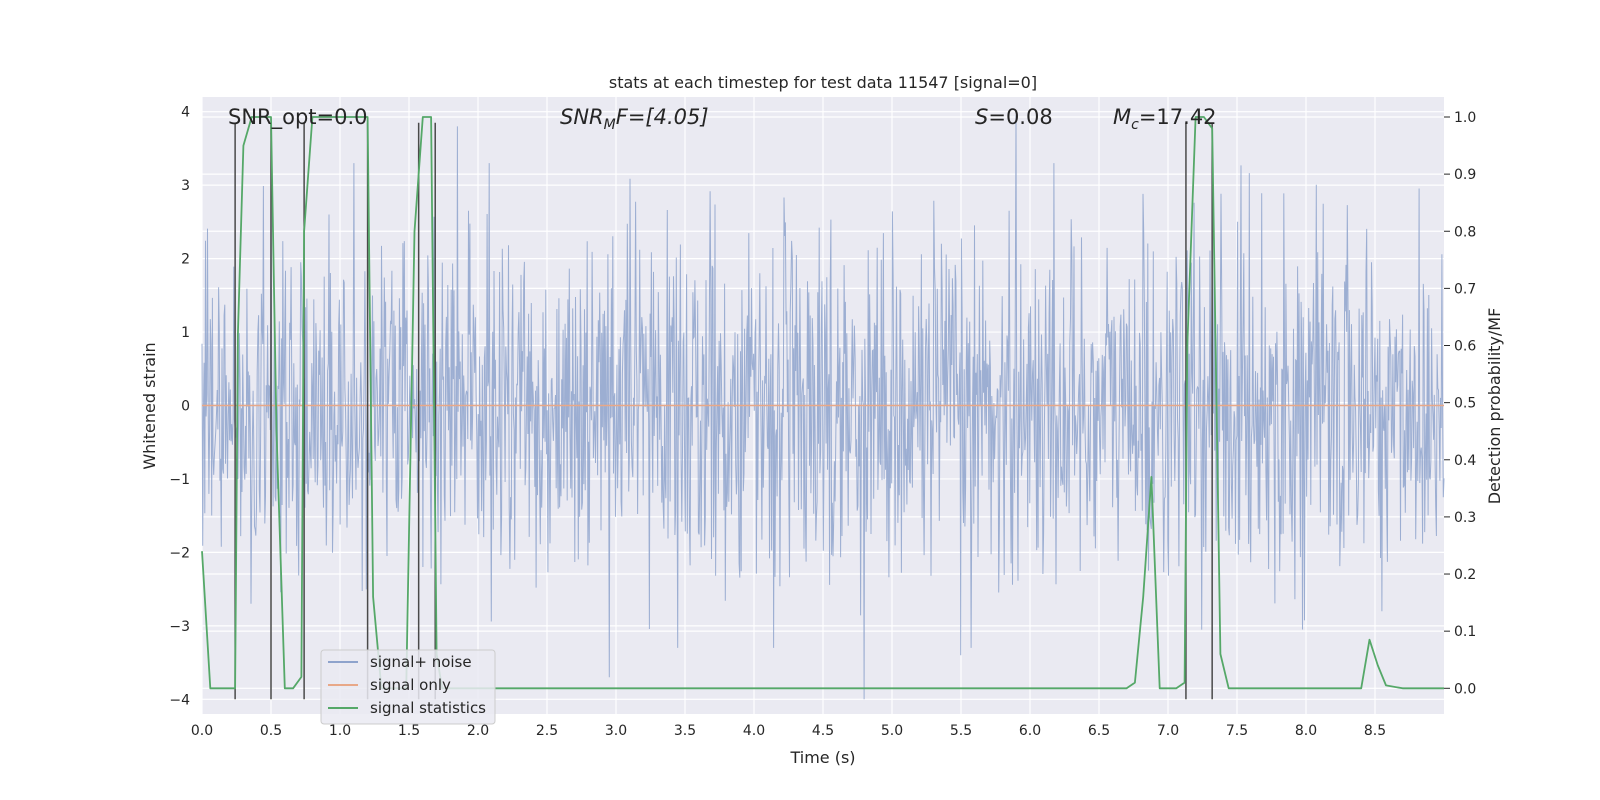  What do you see at coordinates (823, 731) in the screenshot?
I see `x-tick-label: 4.5` at bounding box center [823, 731].